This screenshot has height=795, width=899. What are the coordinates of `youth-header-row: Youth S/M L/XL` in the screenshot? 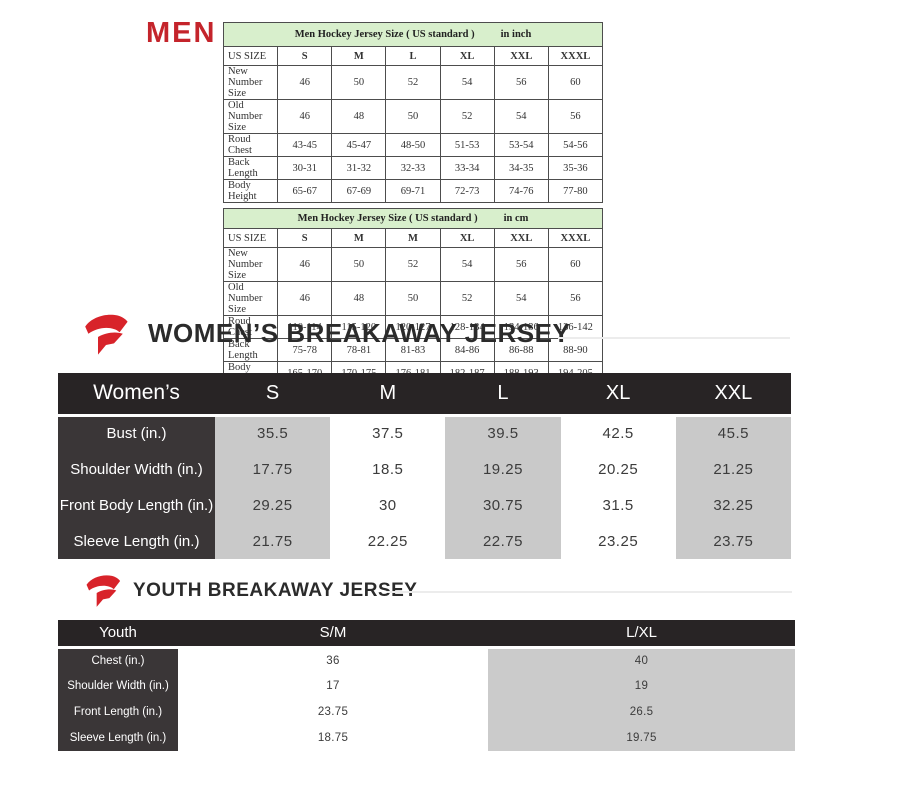 It's located at (426, 634).